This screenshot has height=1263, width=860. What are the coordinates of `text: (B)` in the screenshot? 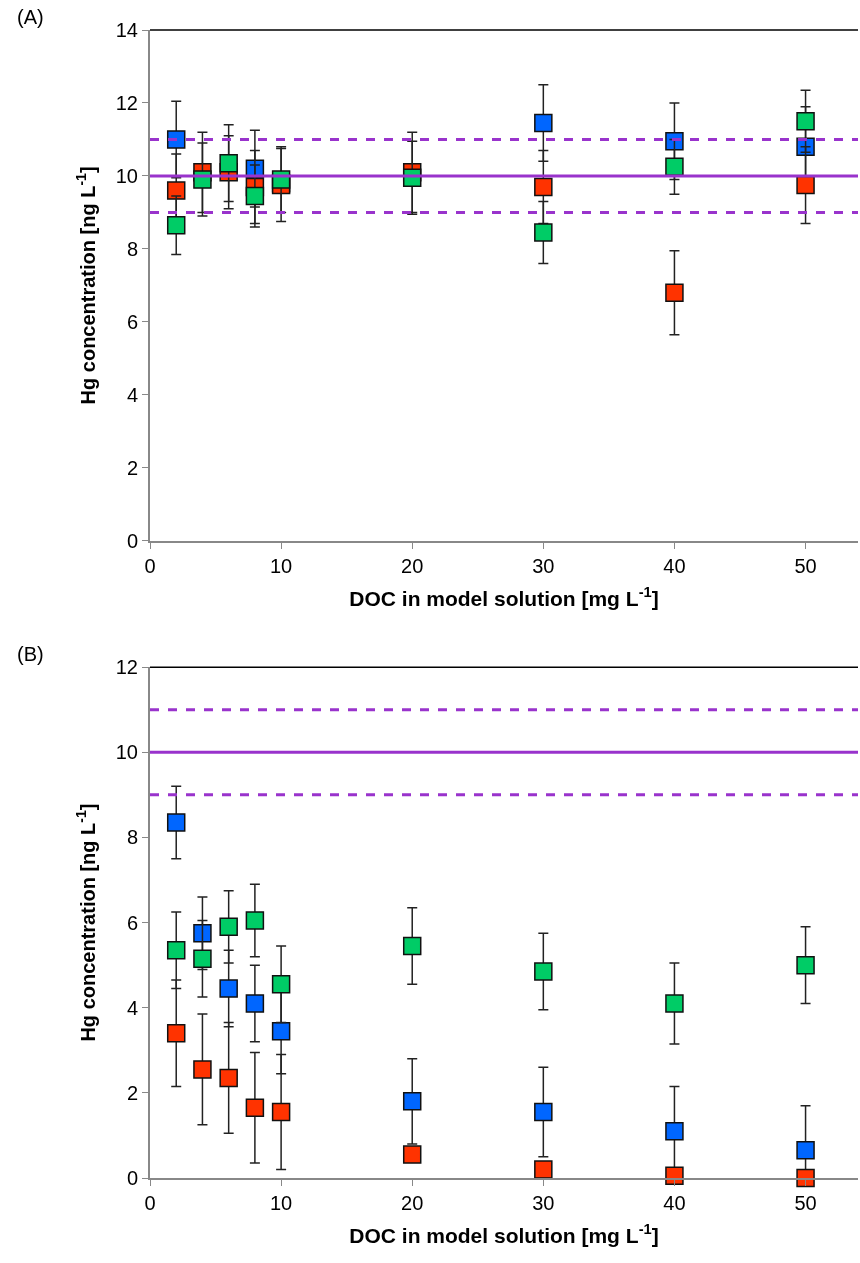 It's located at (30, 654).